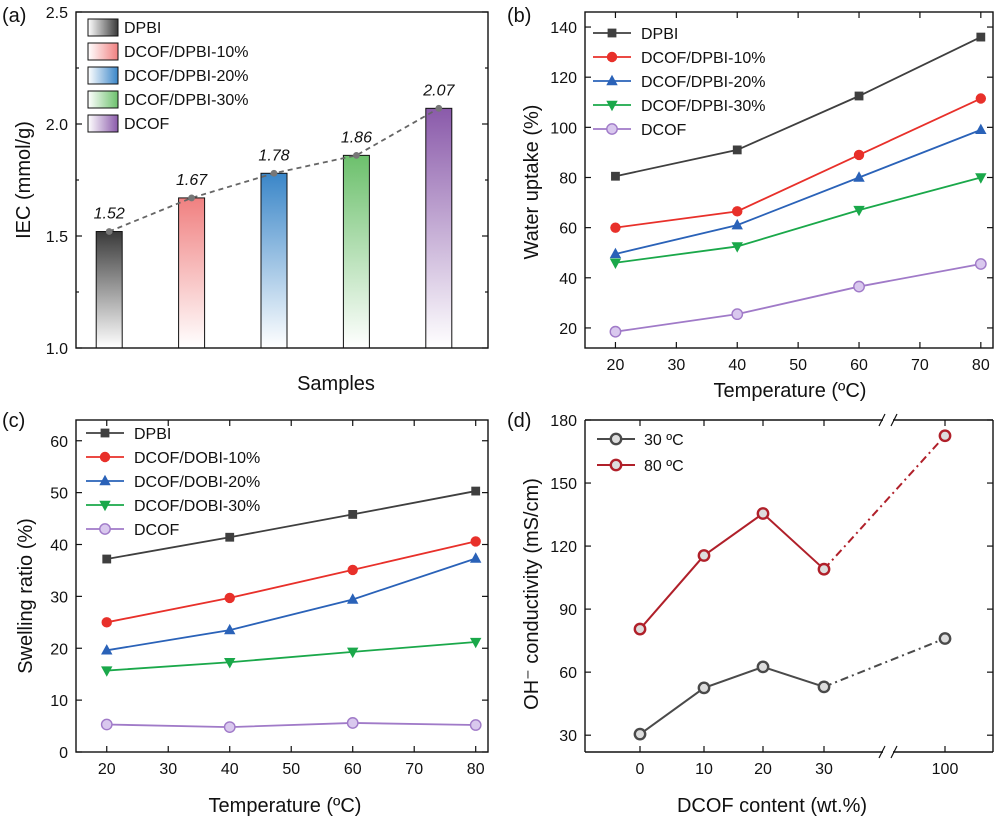 The height and width of the screenshot is (820, 1000). What do you see at coordinates (532, 182) in the screenshot?
I see `panel-b-ylabel: Water uptake (%)` at bounding box center [532, 182].